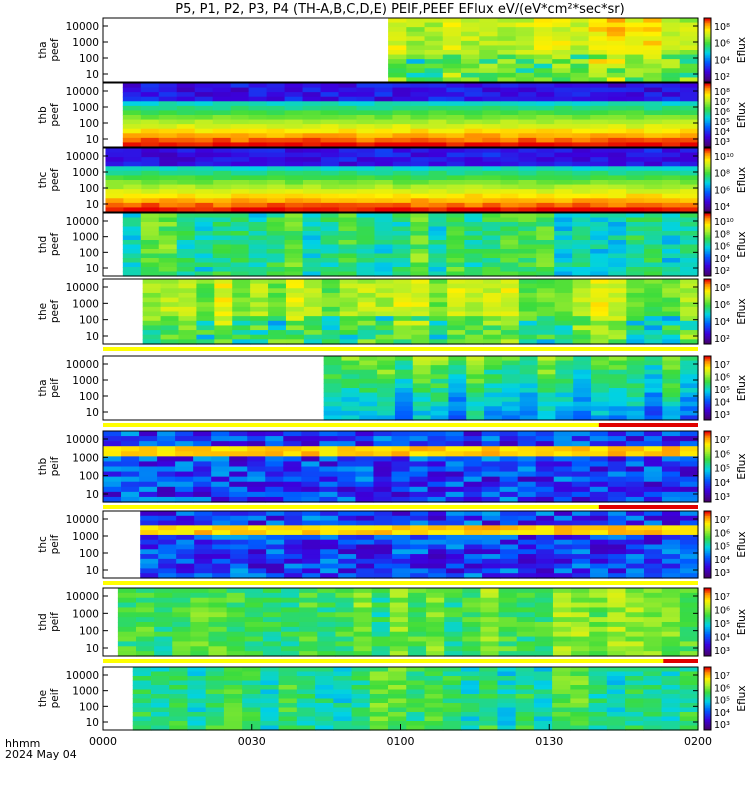  Describe the element at coordinates (43, 387) in the screenshot. I see `y-axis-label-probe: tha` at that location.